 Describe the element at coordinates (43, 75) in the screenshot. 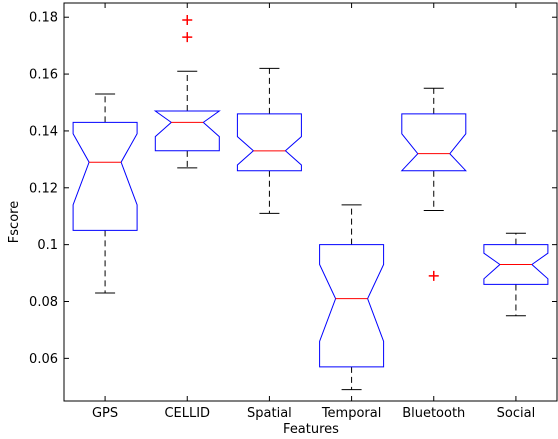

I see `y-tick-label: 0.16` at that location.